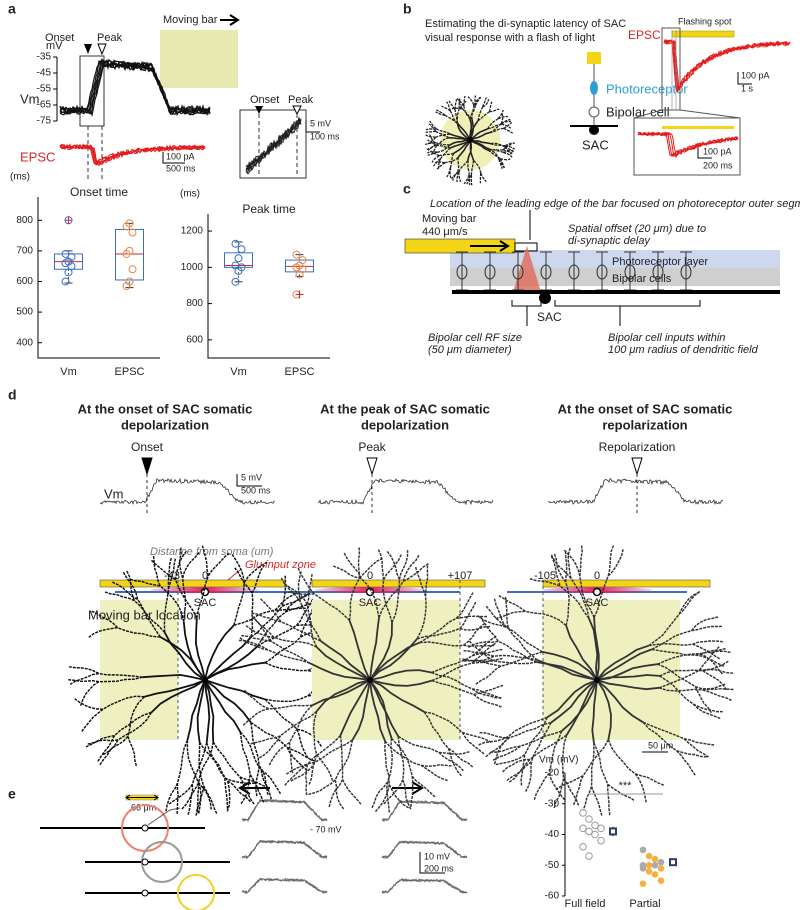  Describe the element at coordinates (273, 144) in the screenshot. I see `inset-box` at that location.